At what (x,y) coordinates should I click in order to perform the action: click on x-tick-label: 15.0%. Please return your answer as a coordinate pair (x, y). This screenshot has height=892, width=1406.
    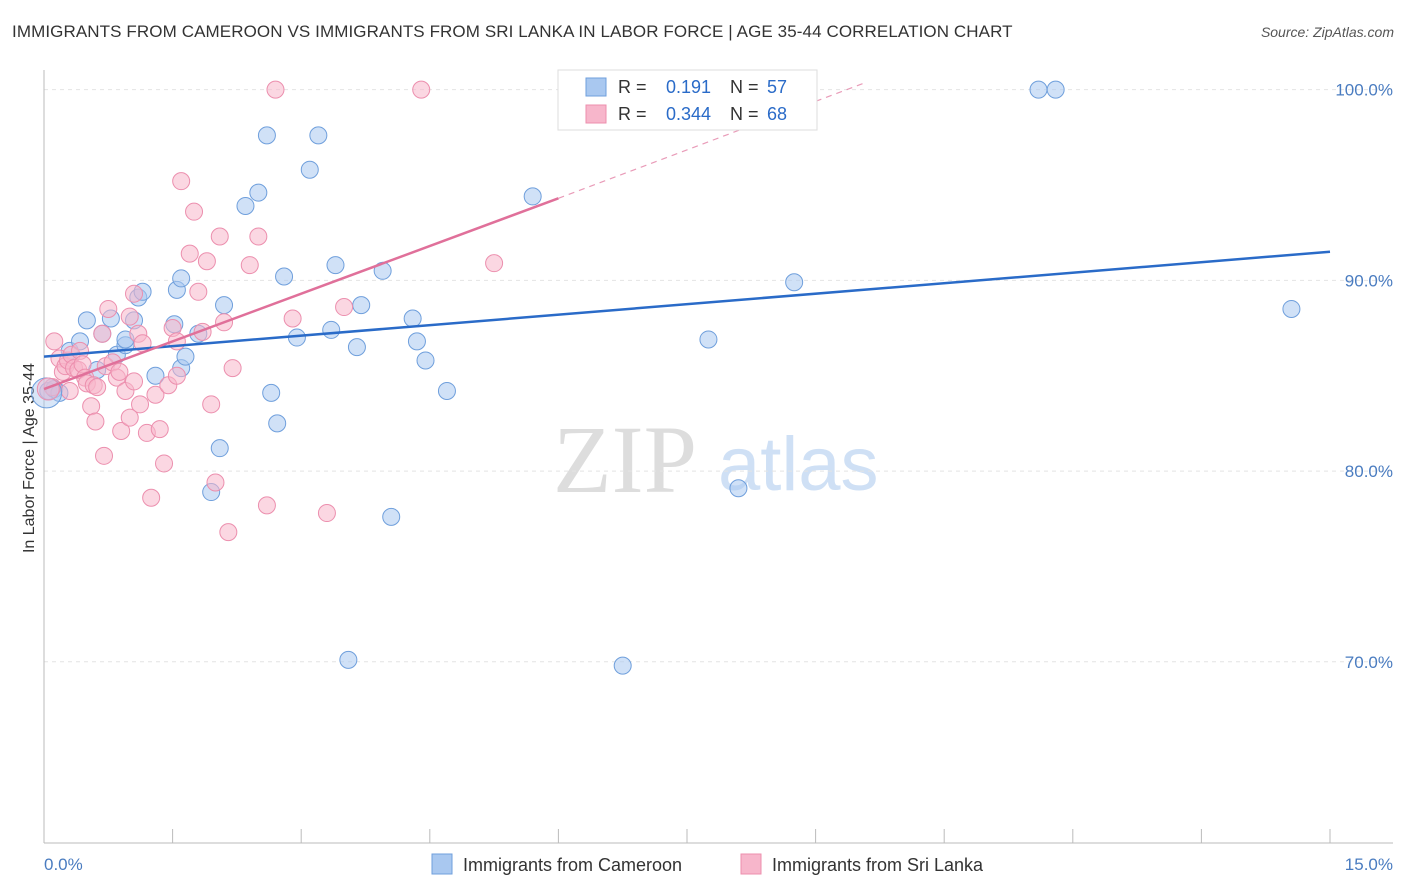
    Looking at the image, I should click on (1369, 864).